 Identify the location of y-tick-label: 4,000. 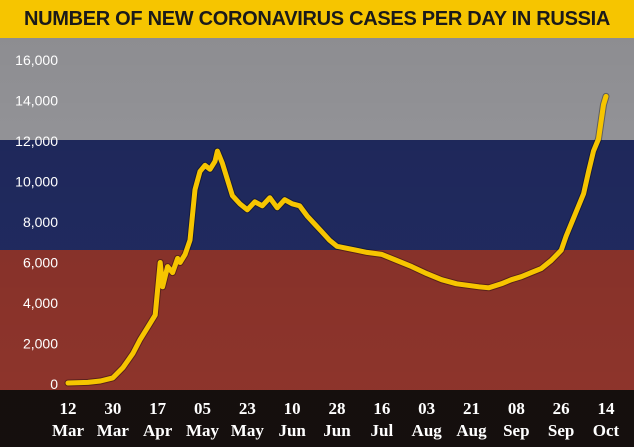
(40, 303).